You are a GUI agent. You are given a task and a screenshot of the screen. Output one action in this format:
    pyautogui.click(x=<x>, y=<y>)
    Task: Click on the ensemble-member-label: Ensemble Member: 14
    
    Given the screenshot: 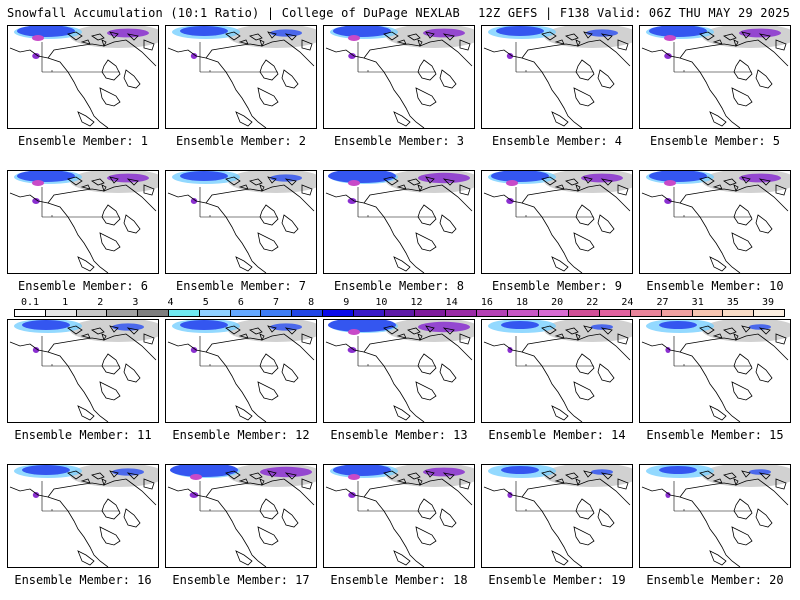 What is the action you would take?
    pyautogui.click(x=557, y=435)
    